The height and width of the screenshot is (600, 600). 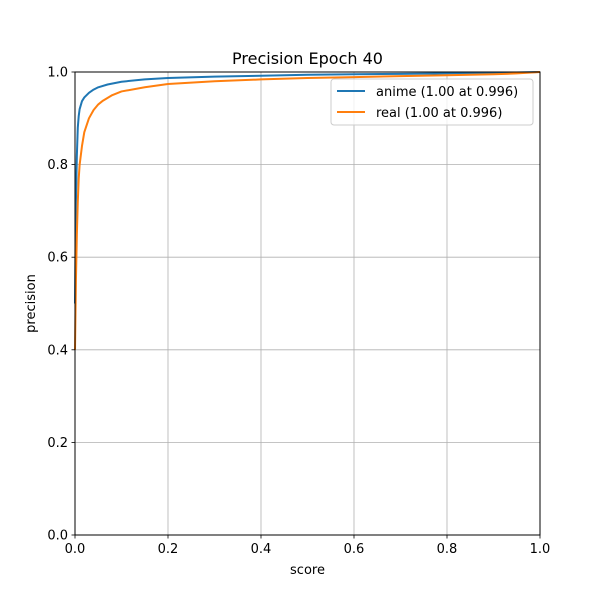 I want to click on x-tick-label: 0.0, so click(x=75, y=549).